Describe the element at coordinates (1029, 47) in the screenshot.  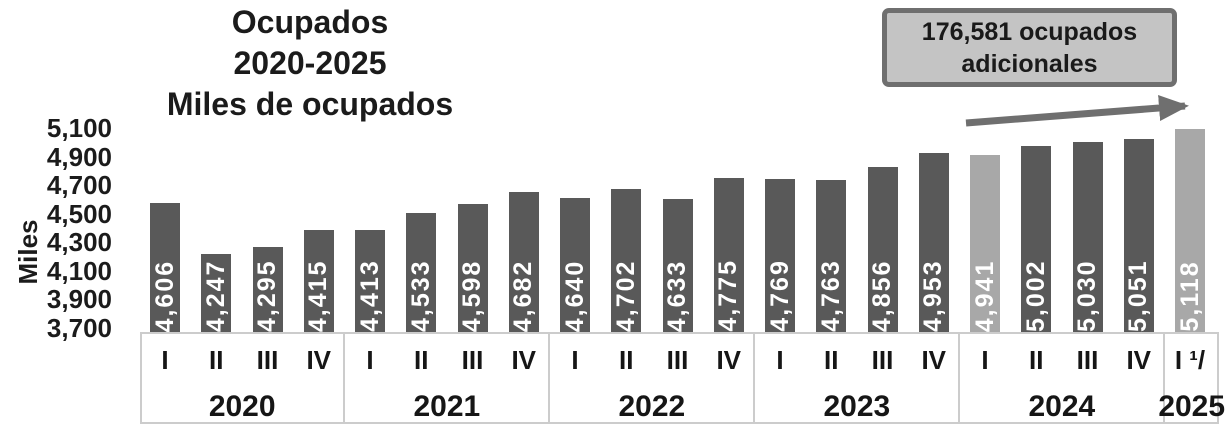
I see `annotation-callout: 176,581 ocupados adicionales` at that location.